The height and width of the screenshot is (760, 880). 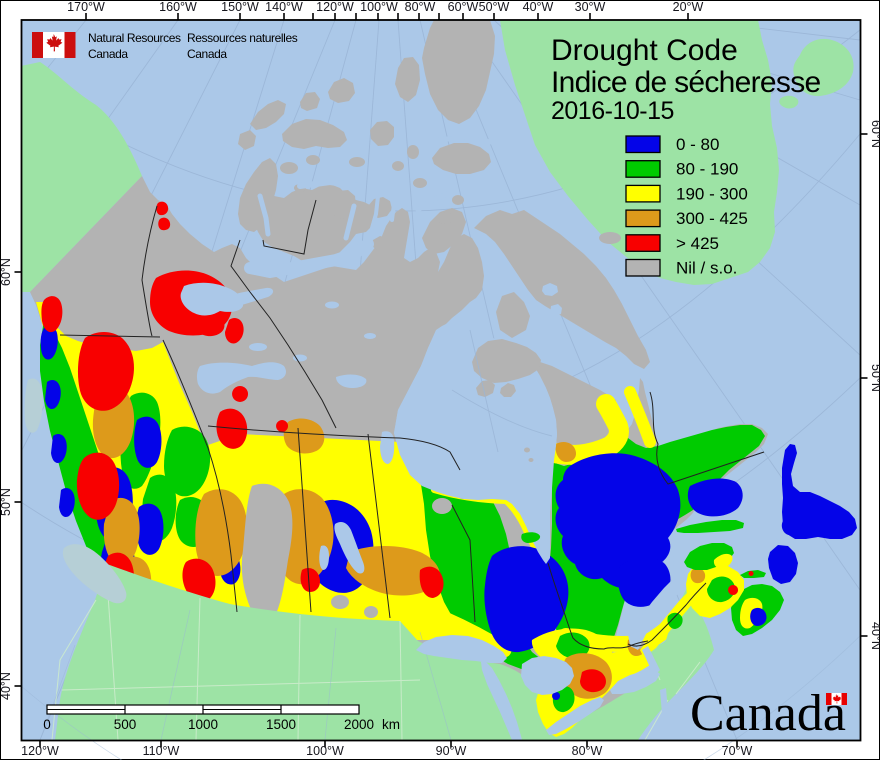 What do you see at coordinates (240, 7) in the screenshot?
I see `svg-text: 150°W` at bounding box center [240, 7].